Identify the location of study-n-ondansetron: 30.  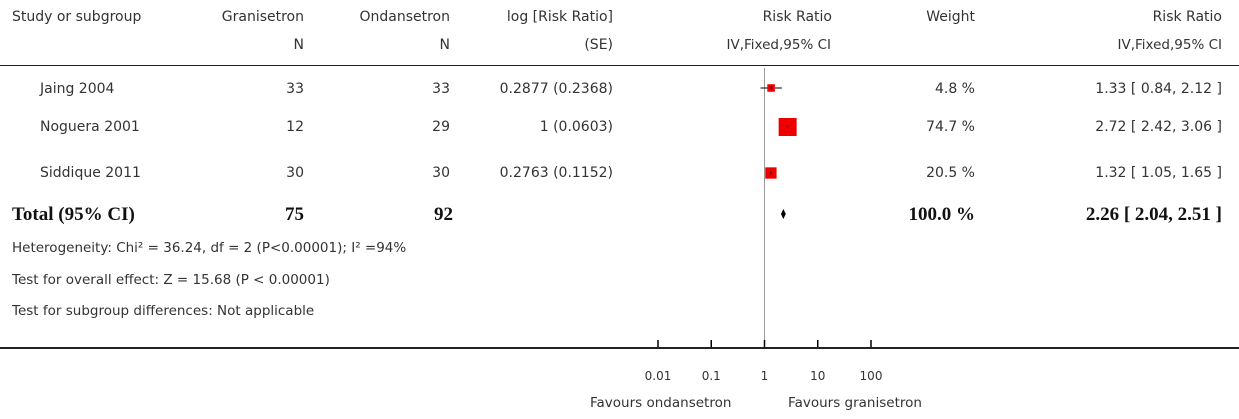
(441, 173).